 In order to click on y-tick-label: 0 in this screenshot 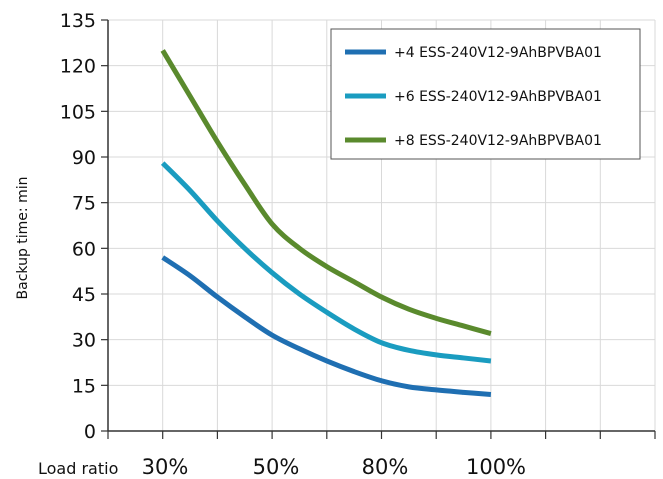, I will do `click(90, 432)`.